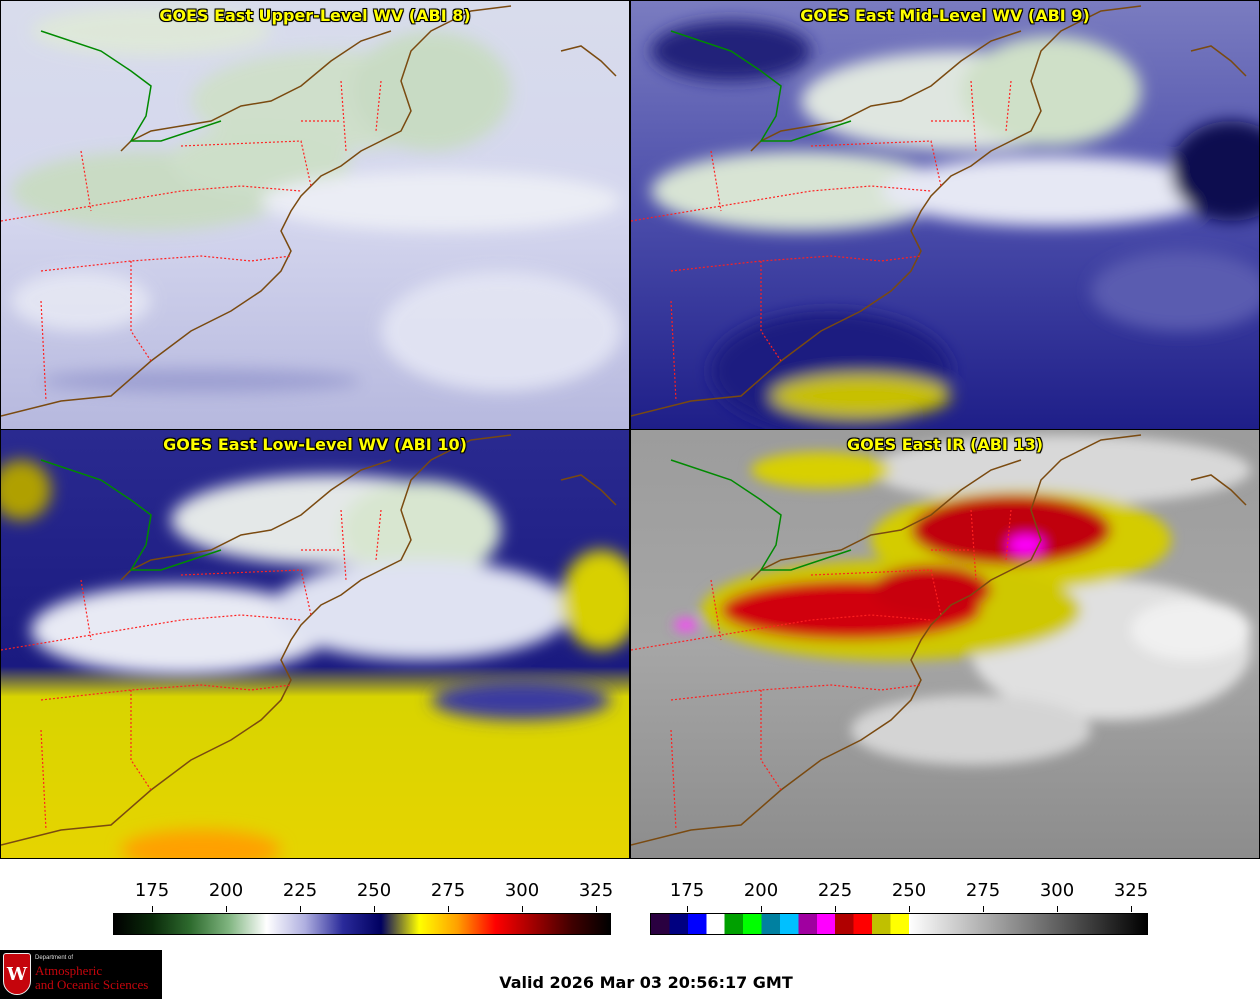 This screenshot has width=1260, height=999. What do you see at coordinates (909, 890) in the screenshot?
I see `colorbar-ir-tick: 250` at bounding box center [909, 890].